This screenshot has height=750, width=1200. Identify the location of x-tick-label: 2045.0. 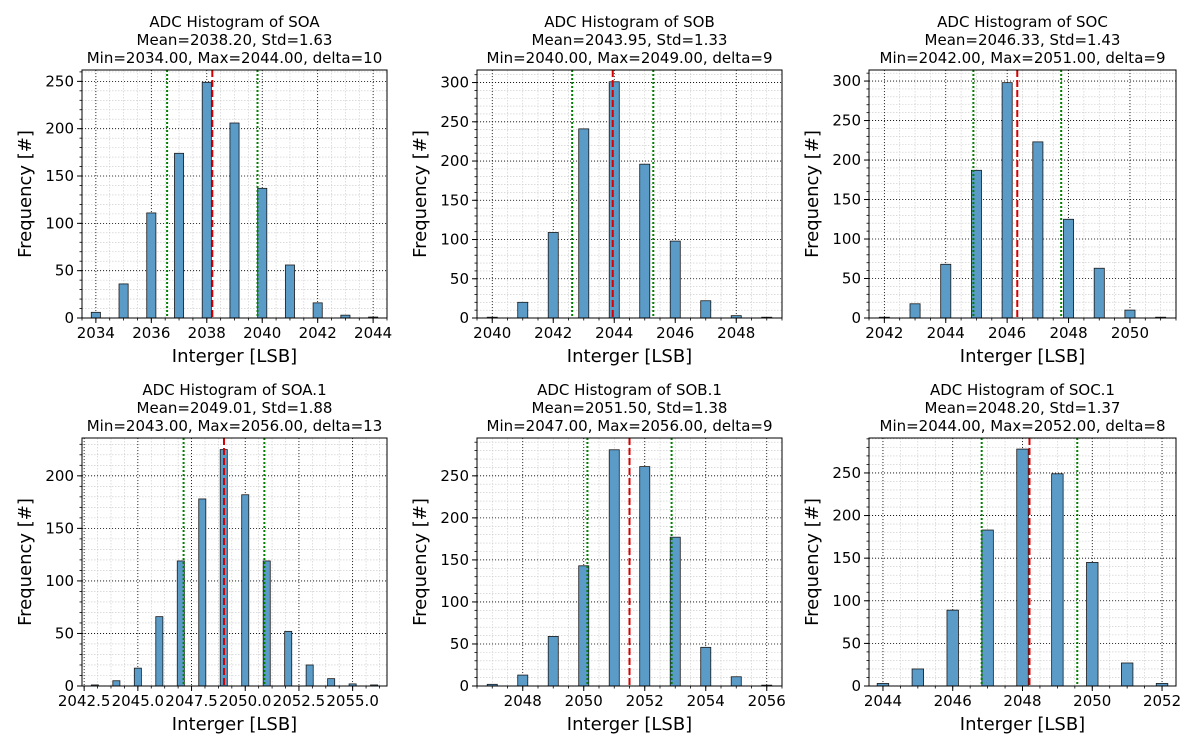
(138, 701).